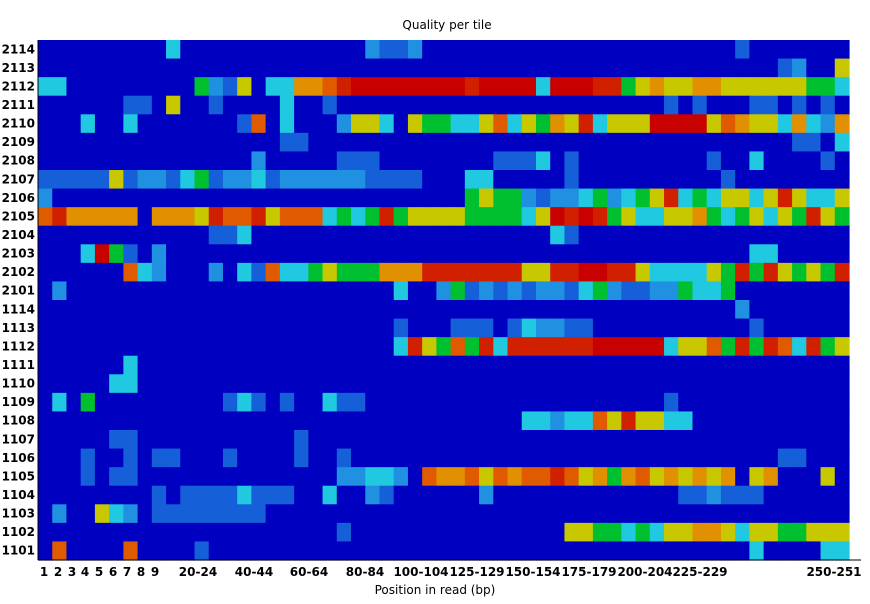 The width and height of the screenshot is (870, 604). What do you see at coordinates (309, 572) in the screenshot?
I see `x-tick-label: 60-64` at bounding box center [309, 572].